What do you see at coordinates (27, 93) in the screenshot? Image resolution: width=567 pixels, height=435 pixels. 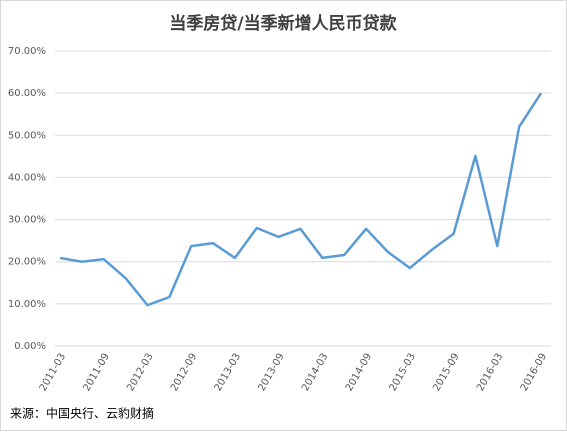 I see `y-tick-label: 60.00%` at bounding box center [27, 93].